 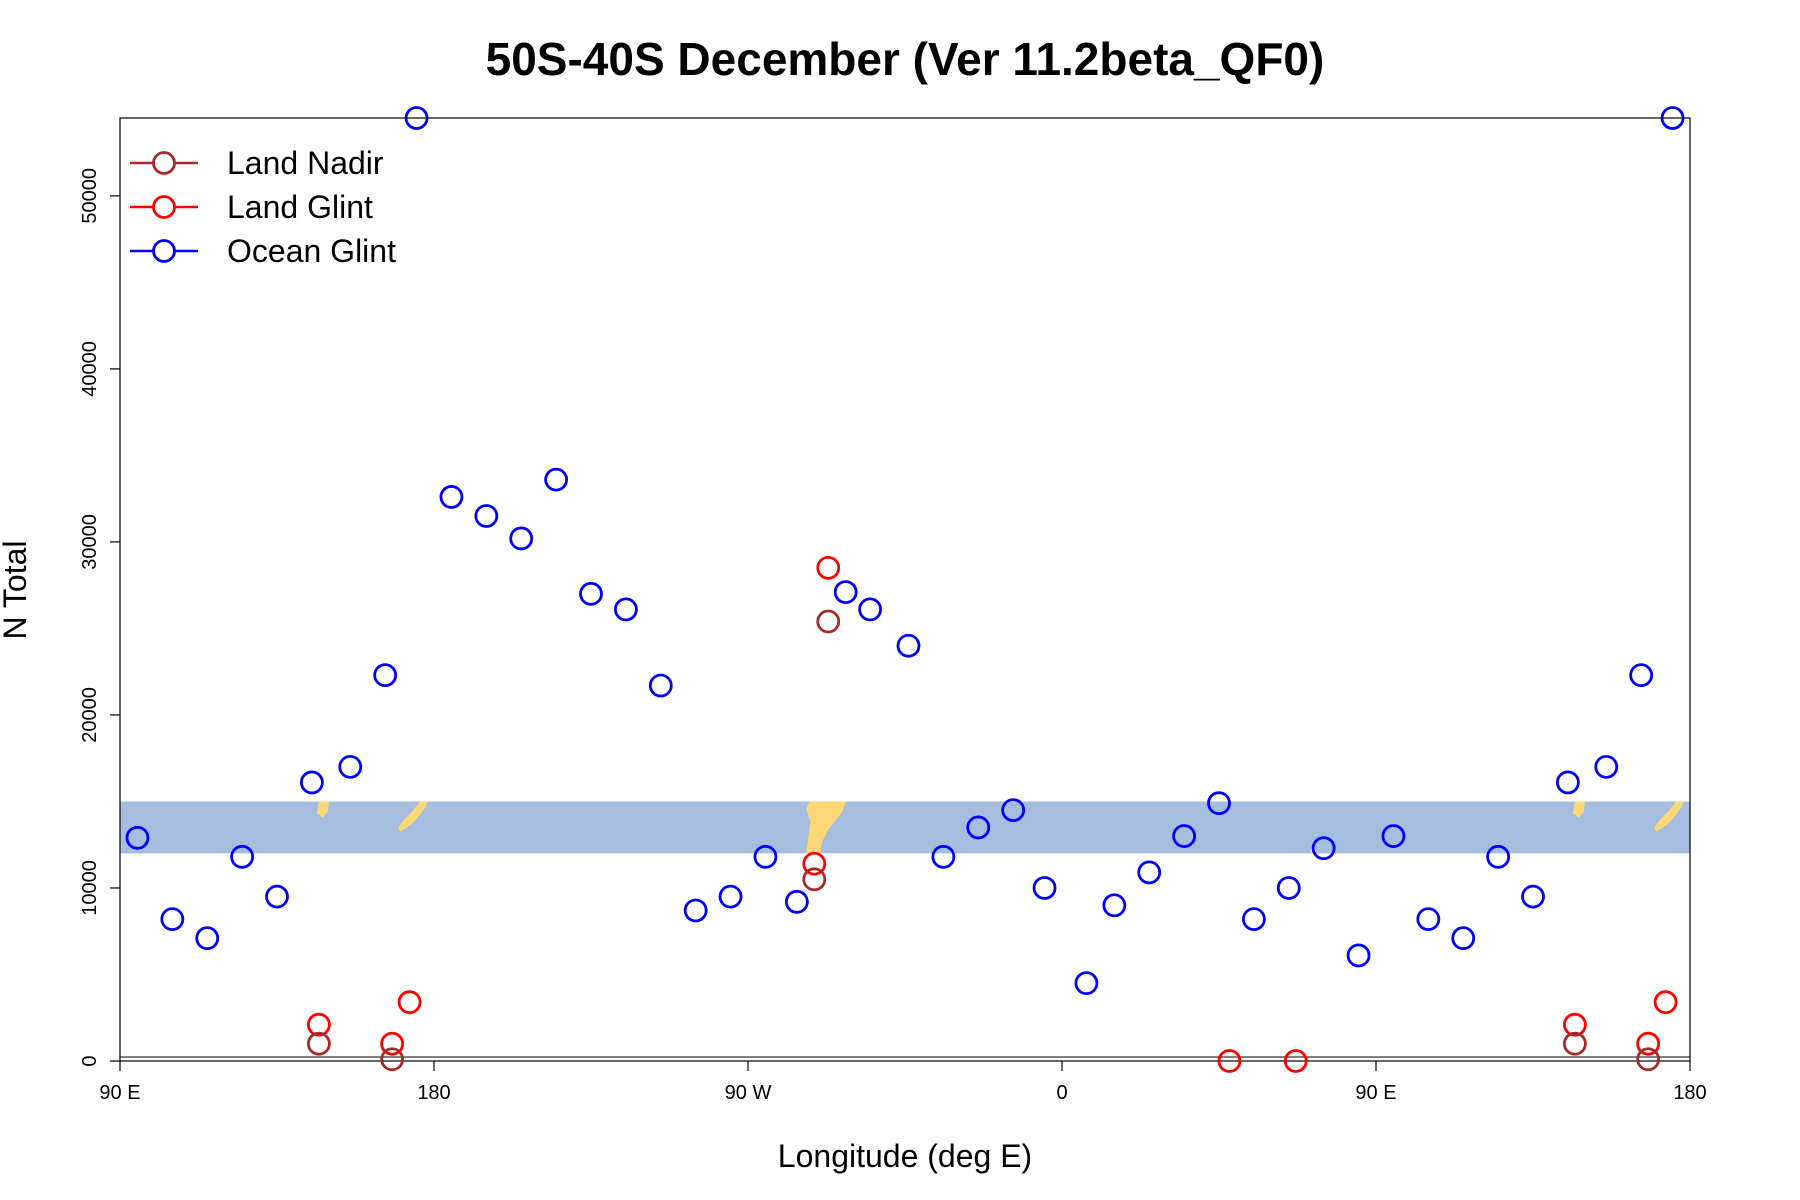 I want to click on legend-label-land-glint: Land Glint, so click(x=300, y=207).